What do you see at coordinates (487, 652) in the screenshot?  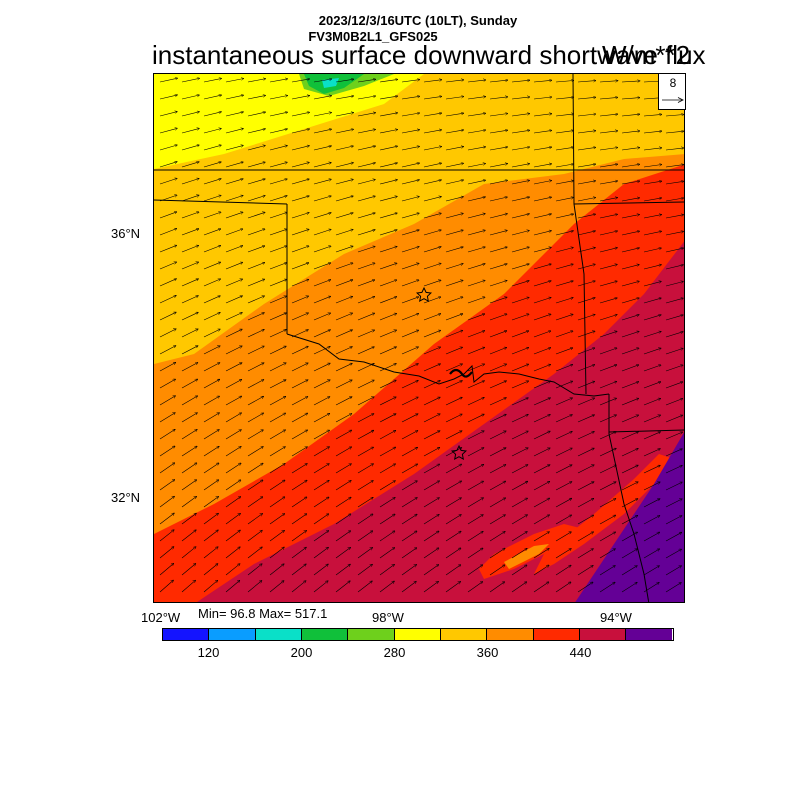 I see `colorbar-tick-label: 360` at bounding box center [487, 652].